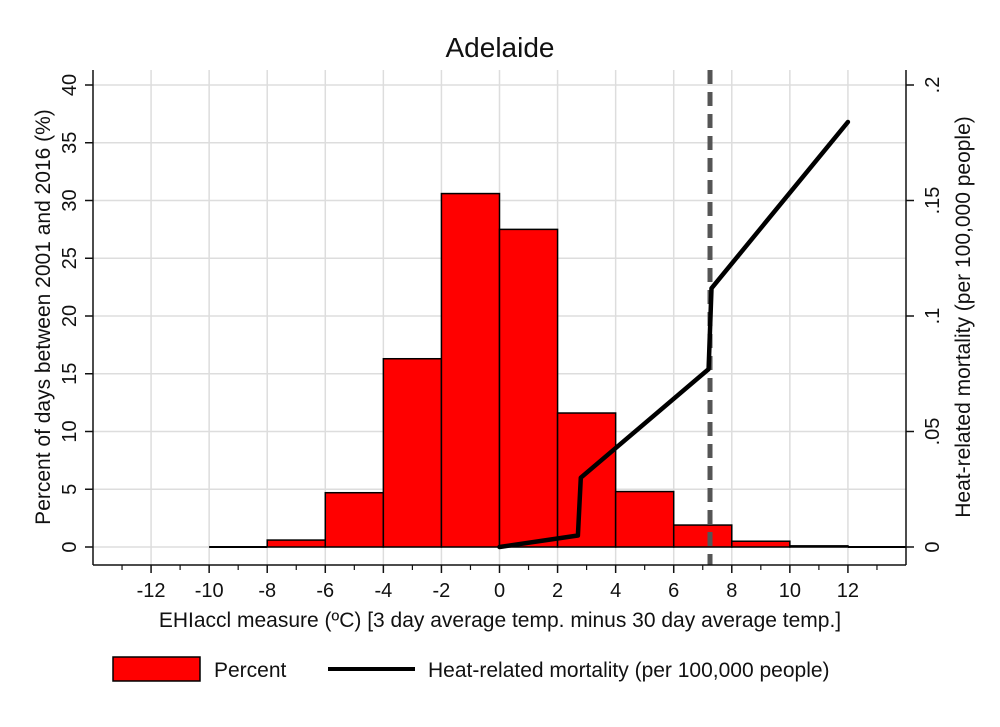 The height and width of the screenshot is (727, 1000). I want to click on x-tick-label: -4, so click(383, 591).